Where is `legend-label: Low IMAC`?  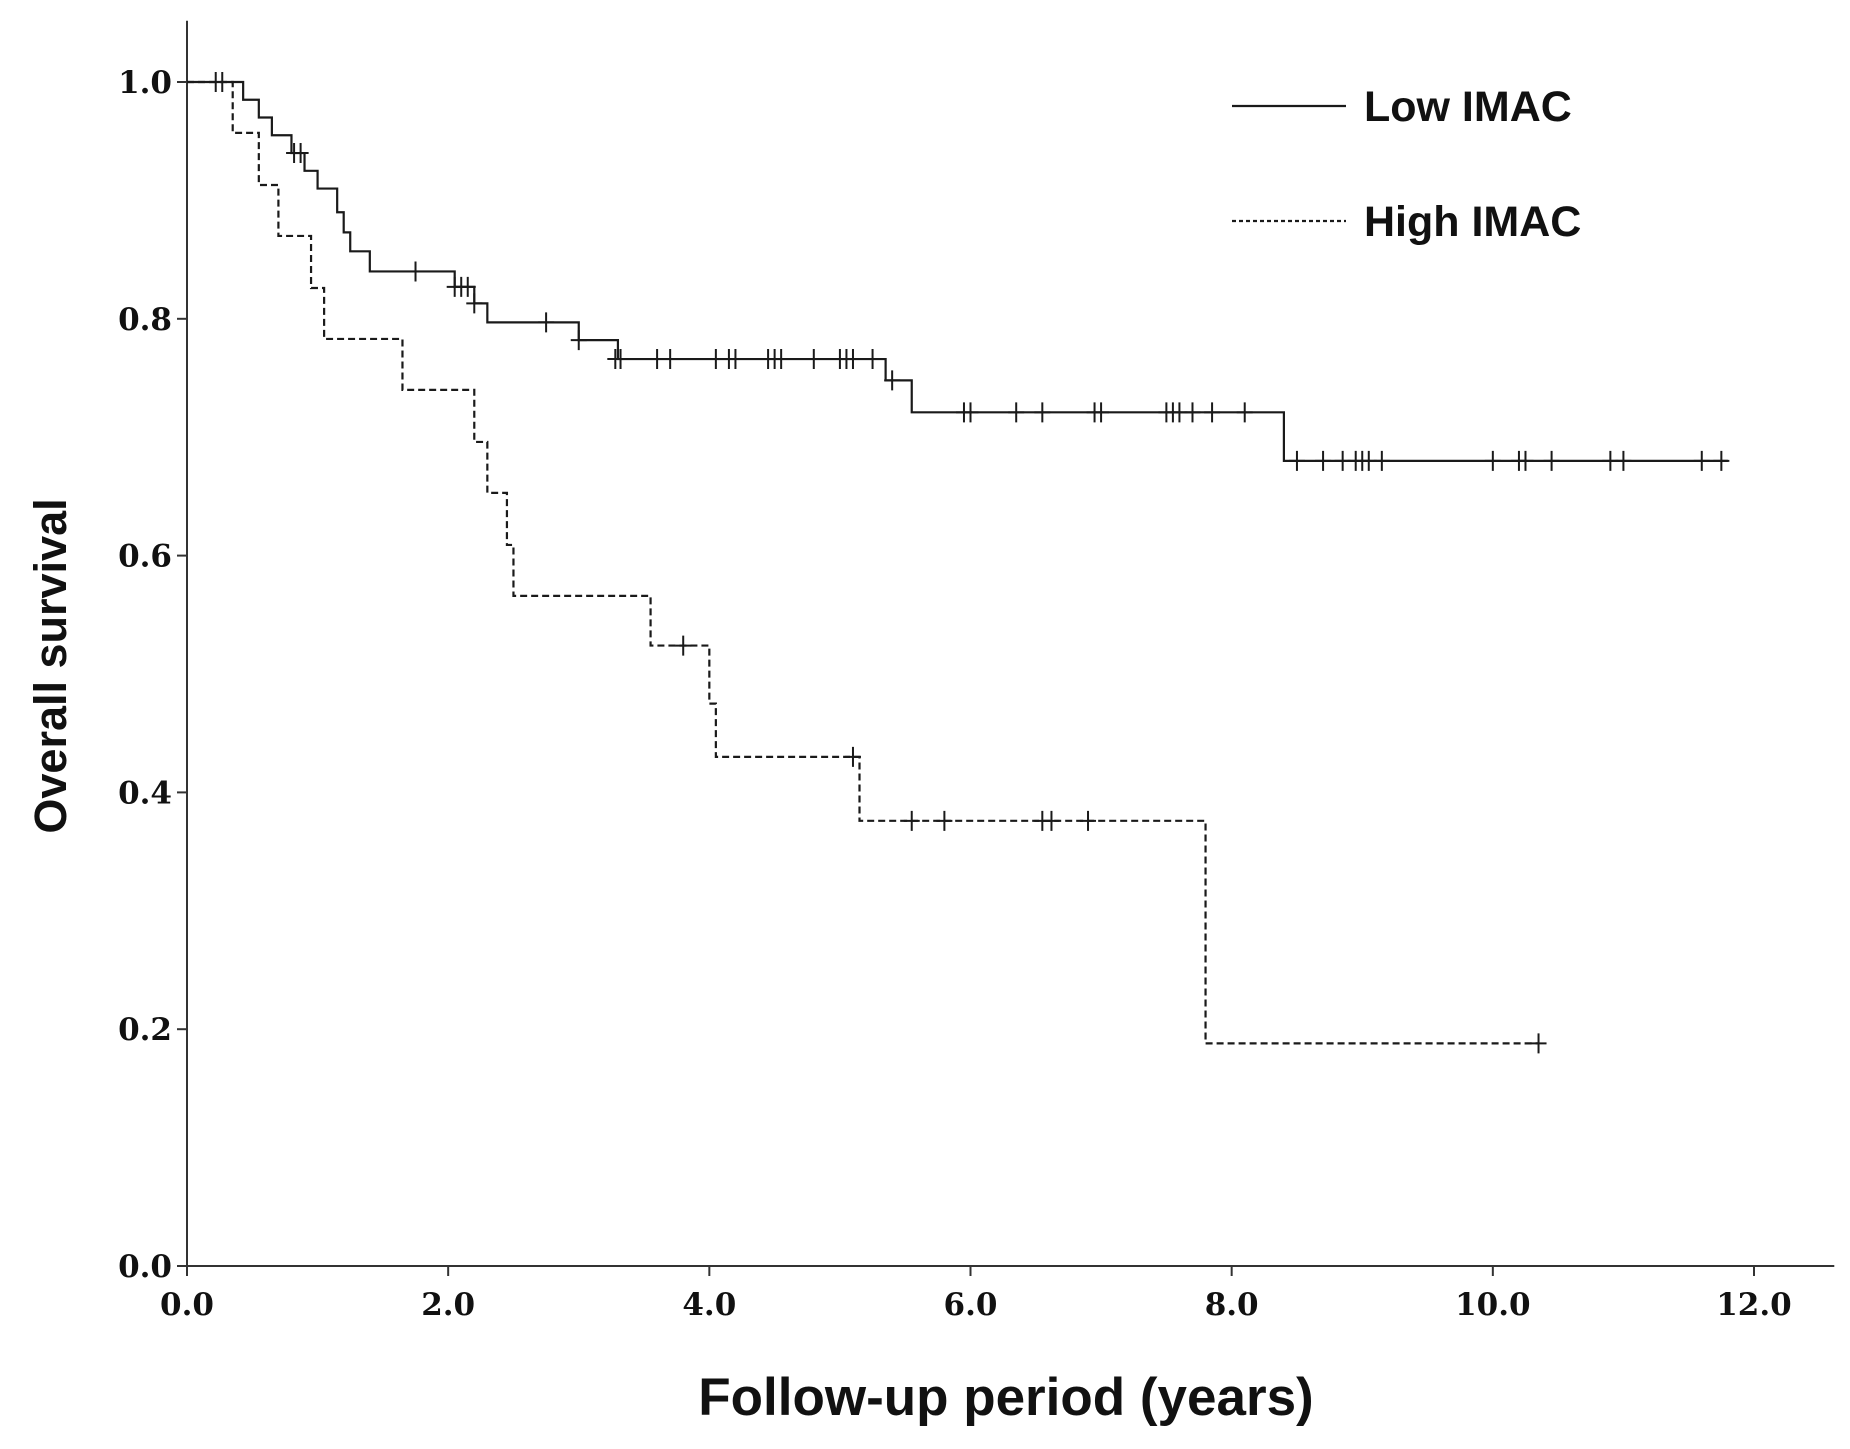 legend-label: Low IMAC is located at coordinates (1468, 107).